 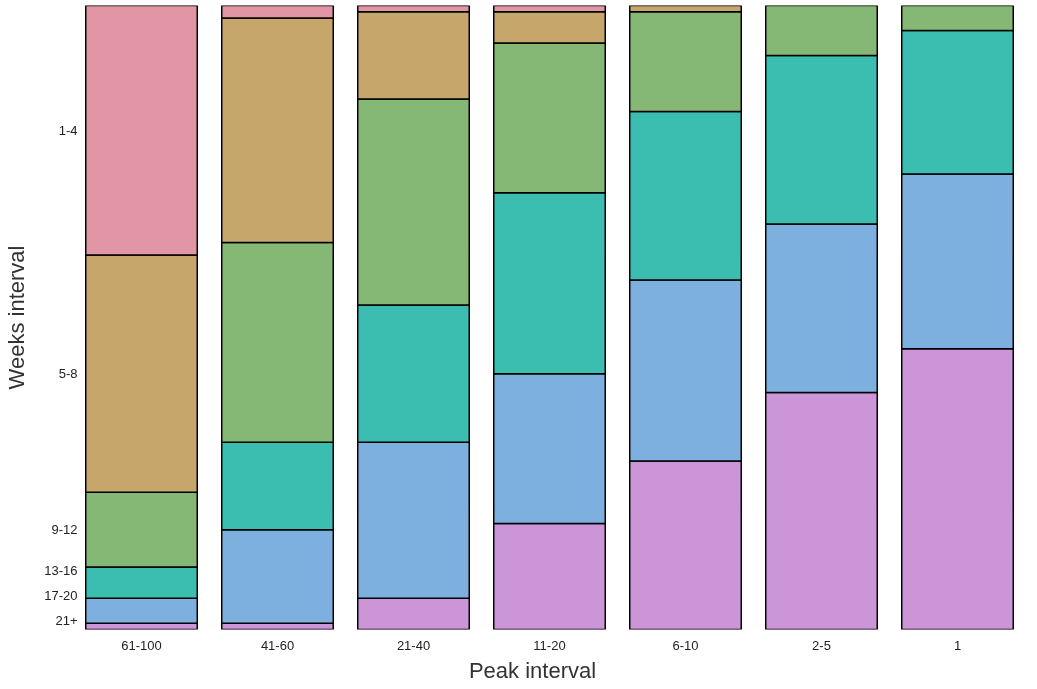 What do you see at coordinates (957, 645) in the screenshot?
I see `x-tick-label: 1` at bounding box center [957, 645].